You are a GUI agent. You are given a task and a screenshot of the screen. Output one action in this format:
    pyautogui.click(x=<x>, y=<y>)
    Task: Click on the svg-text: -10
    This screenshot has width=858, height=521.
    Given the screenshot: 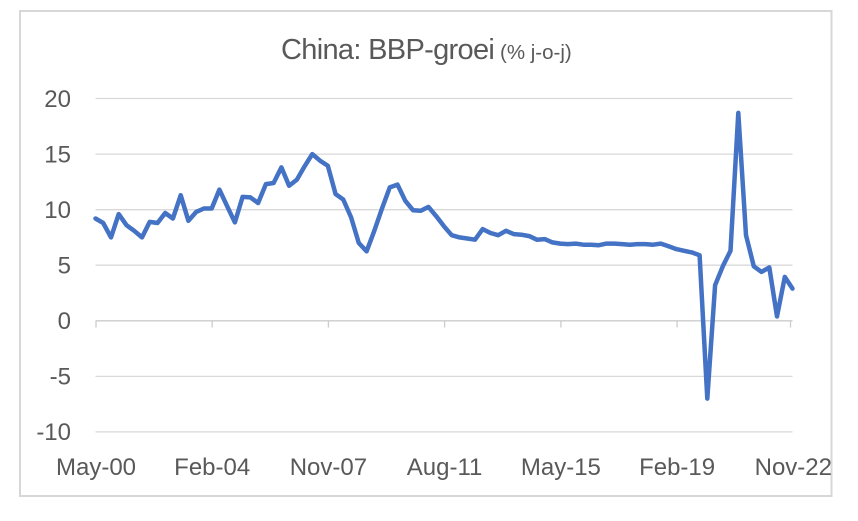 What is the action you would take?
    pyautogui.click(x=53, y=432)
    